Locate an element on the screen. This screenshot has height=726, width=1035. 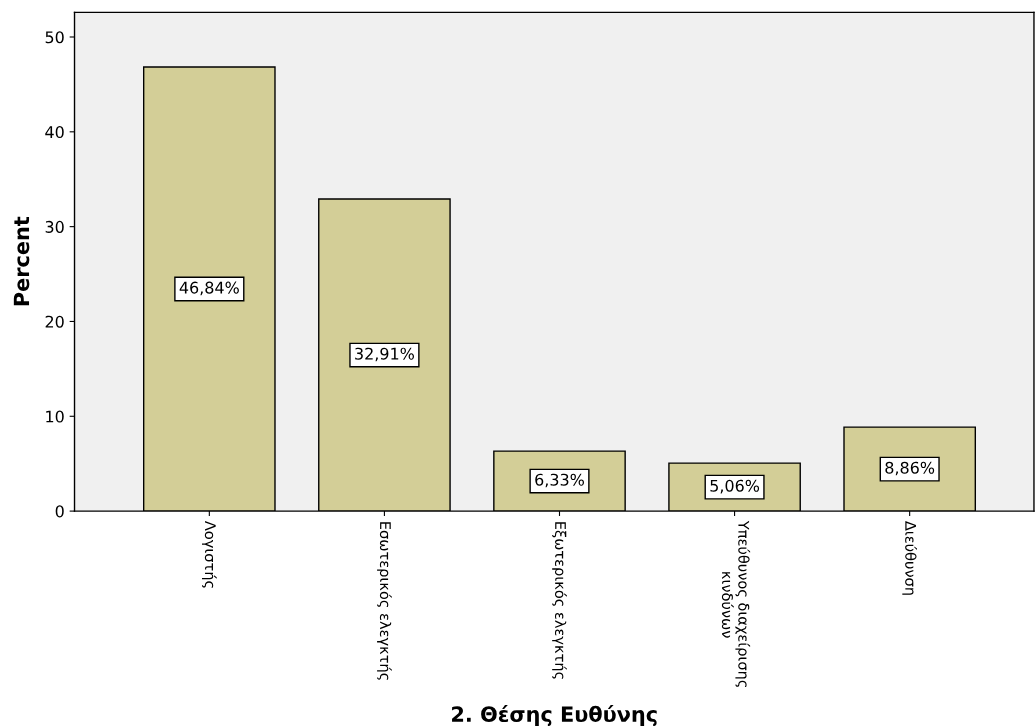
data-label: 46,84% is located at coordinates (209, 288).